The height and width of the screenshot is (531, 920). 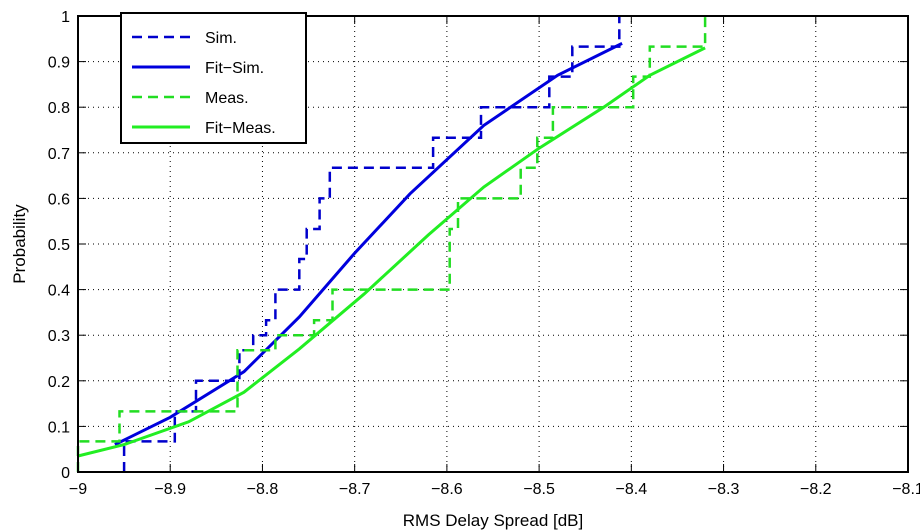 What do you see at coordinates (632, 489) in the screenshot?
I see `x-tick-label: −8.4` at bounding box center [632, 489].